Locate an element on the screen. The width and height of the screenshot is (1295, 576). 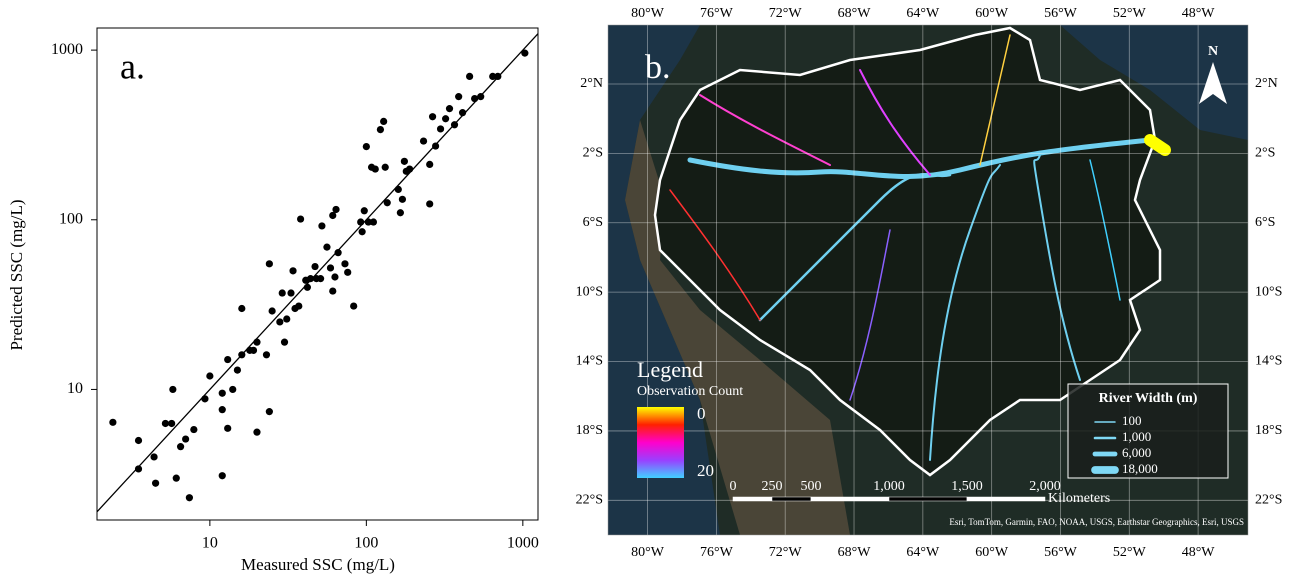
x-tick-label: 80°W is located at coordinates (648, 13).